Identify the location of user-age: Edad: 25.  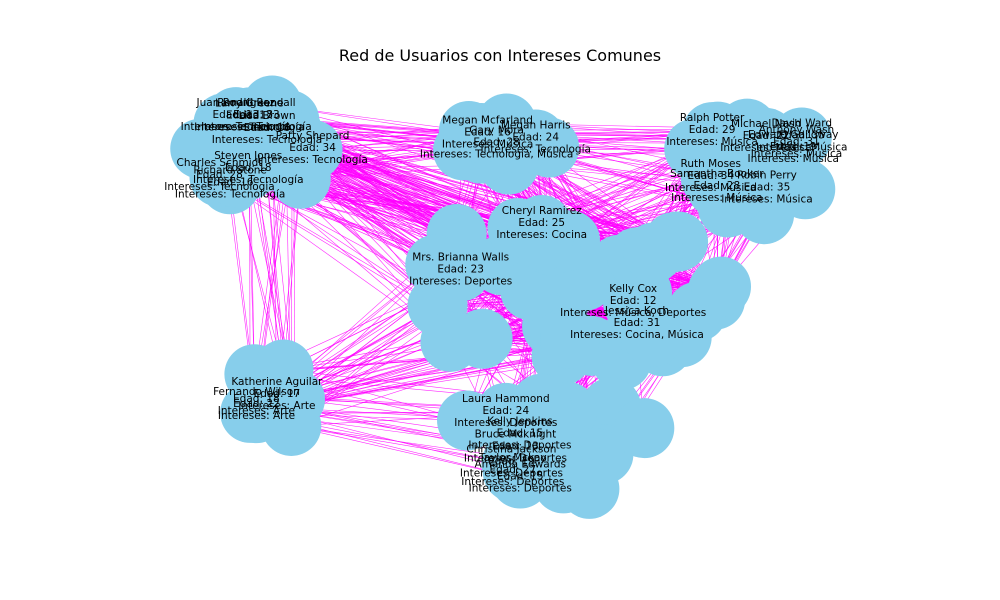
(541, 223).